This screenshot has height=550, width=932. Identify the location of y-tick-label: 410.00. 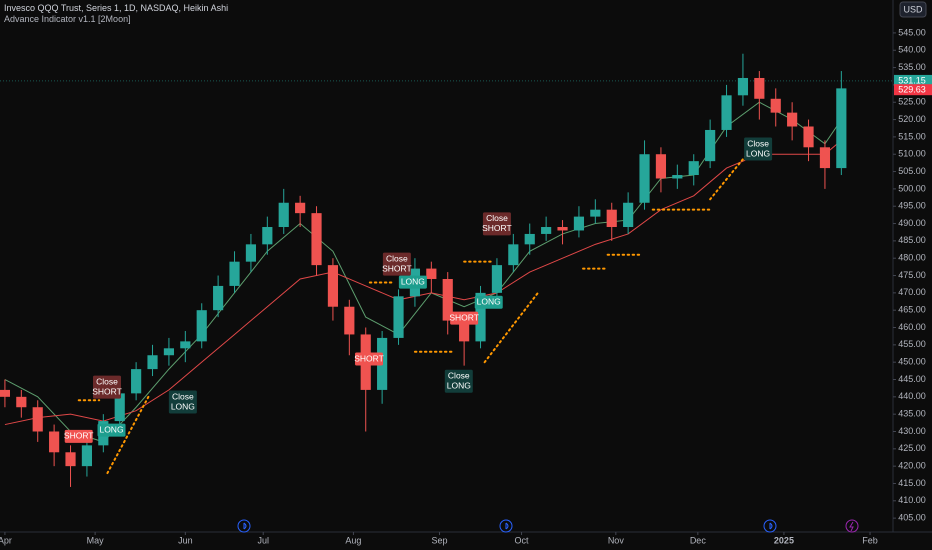
(912, 500).